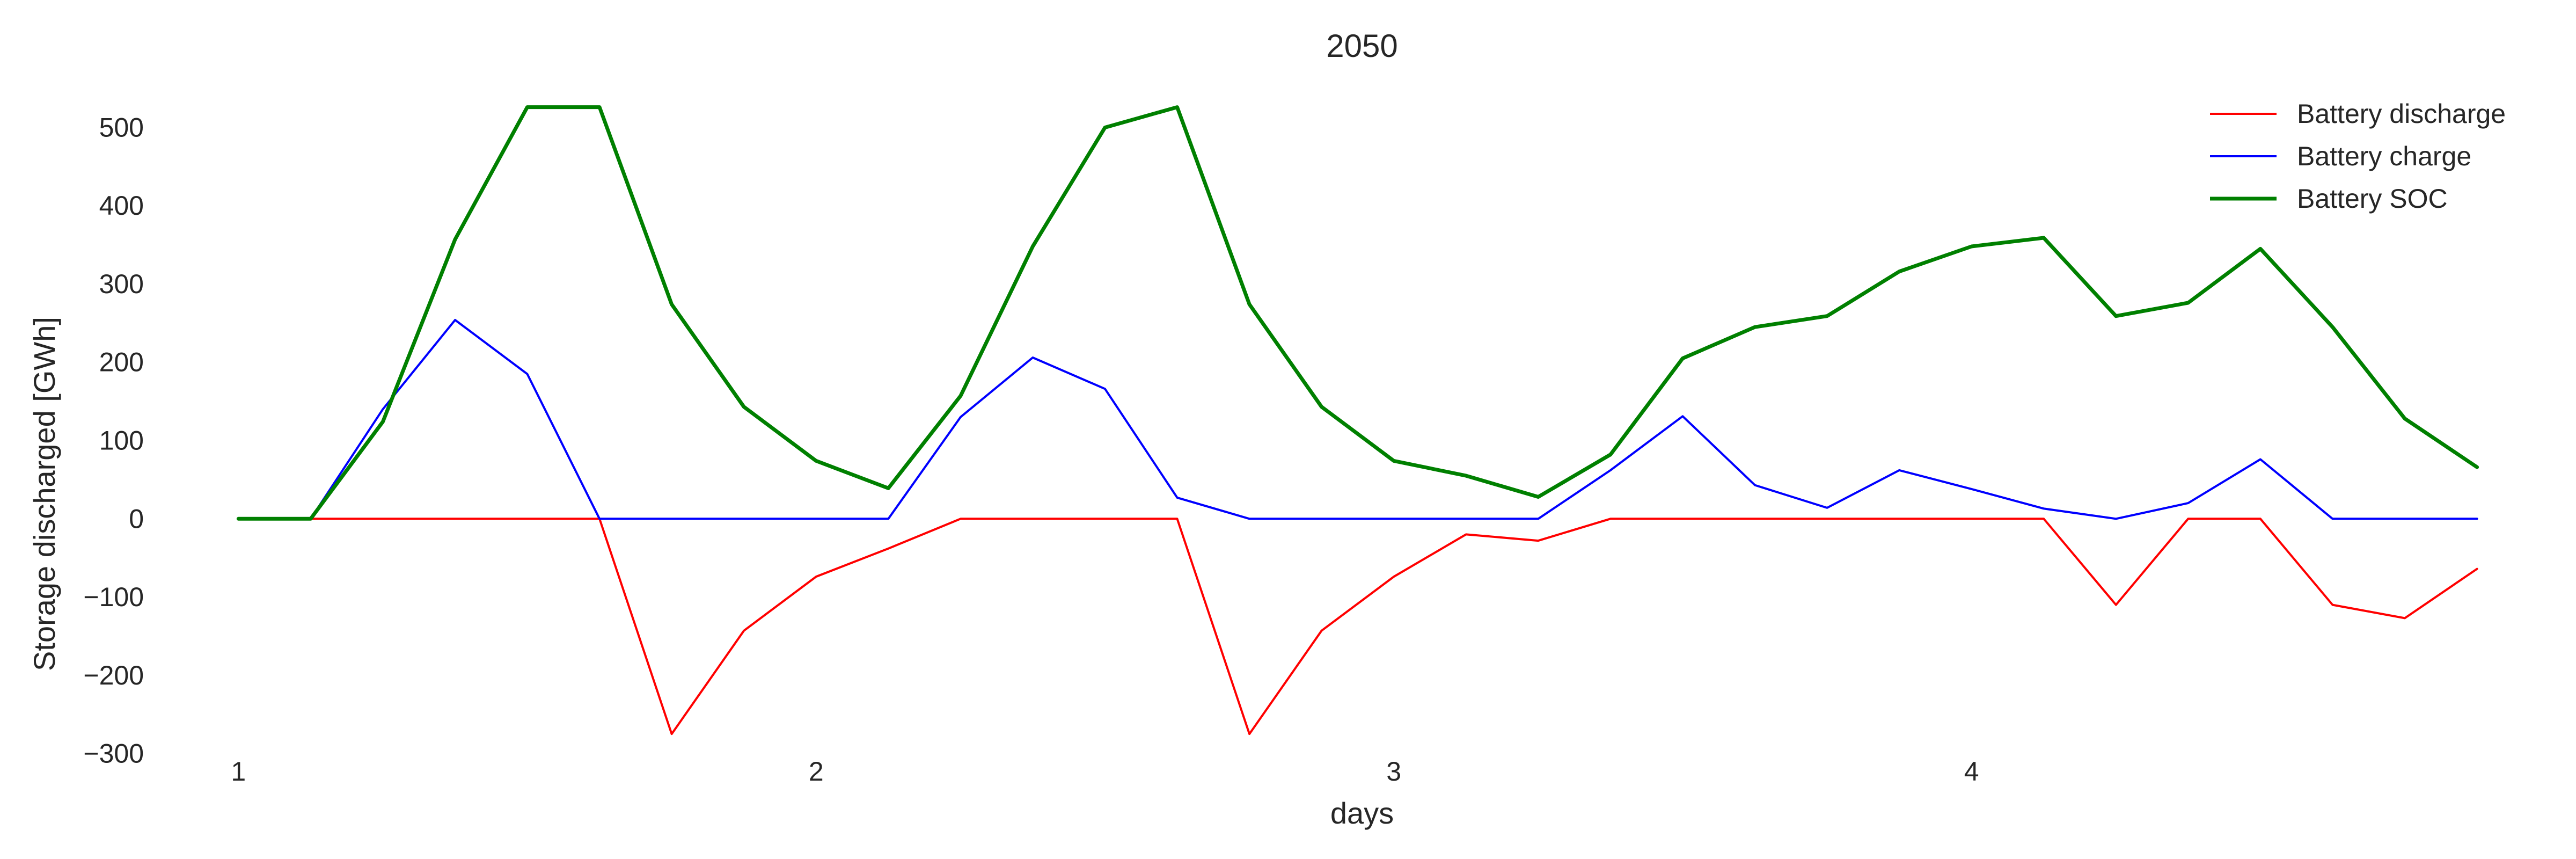  I want to click on y-tick-label: 200, so click(121, 362).